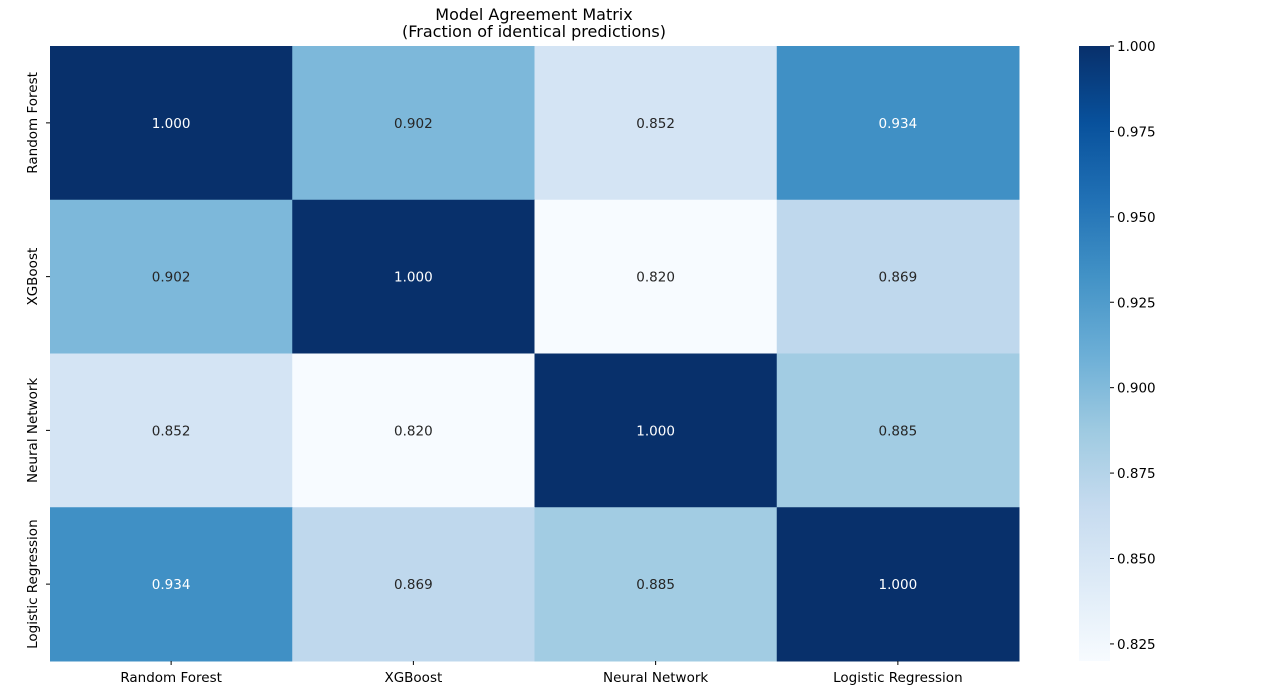  I want to click on colorbar-ticks: 0.825 0.850 0.875 0.900 0.925 0.950 0.975 1.000, so click(1133, 346).